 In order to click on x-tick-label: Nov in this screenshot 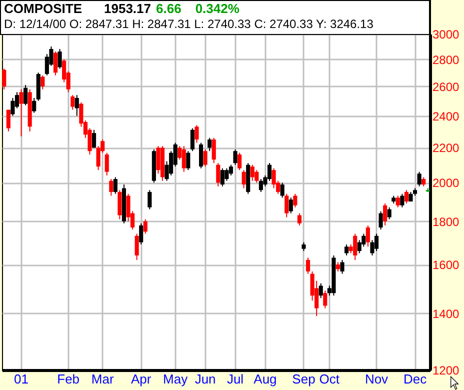, I will do `click(376, 379)`.